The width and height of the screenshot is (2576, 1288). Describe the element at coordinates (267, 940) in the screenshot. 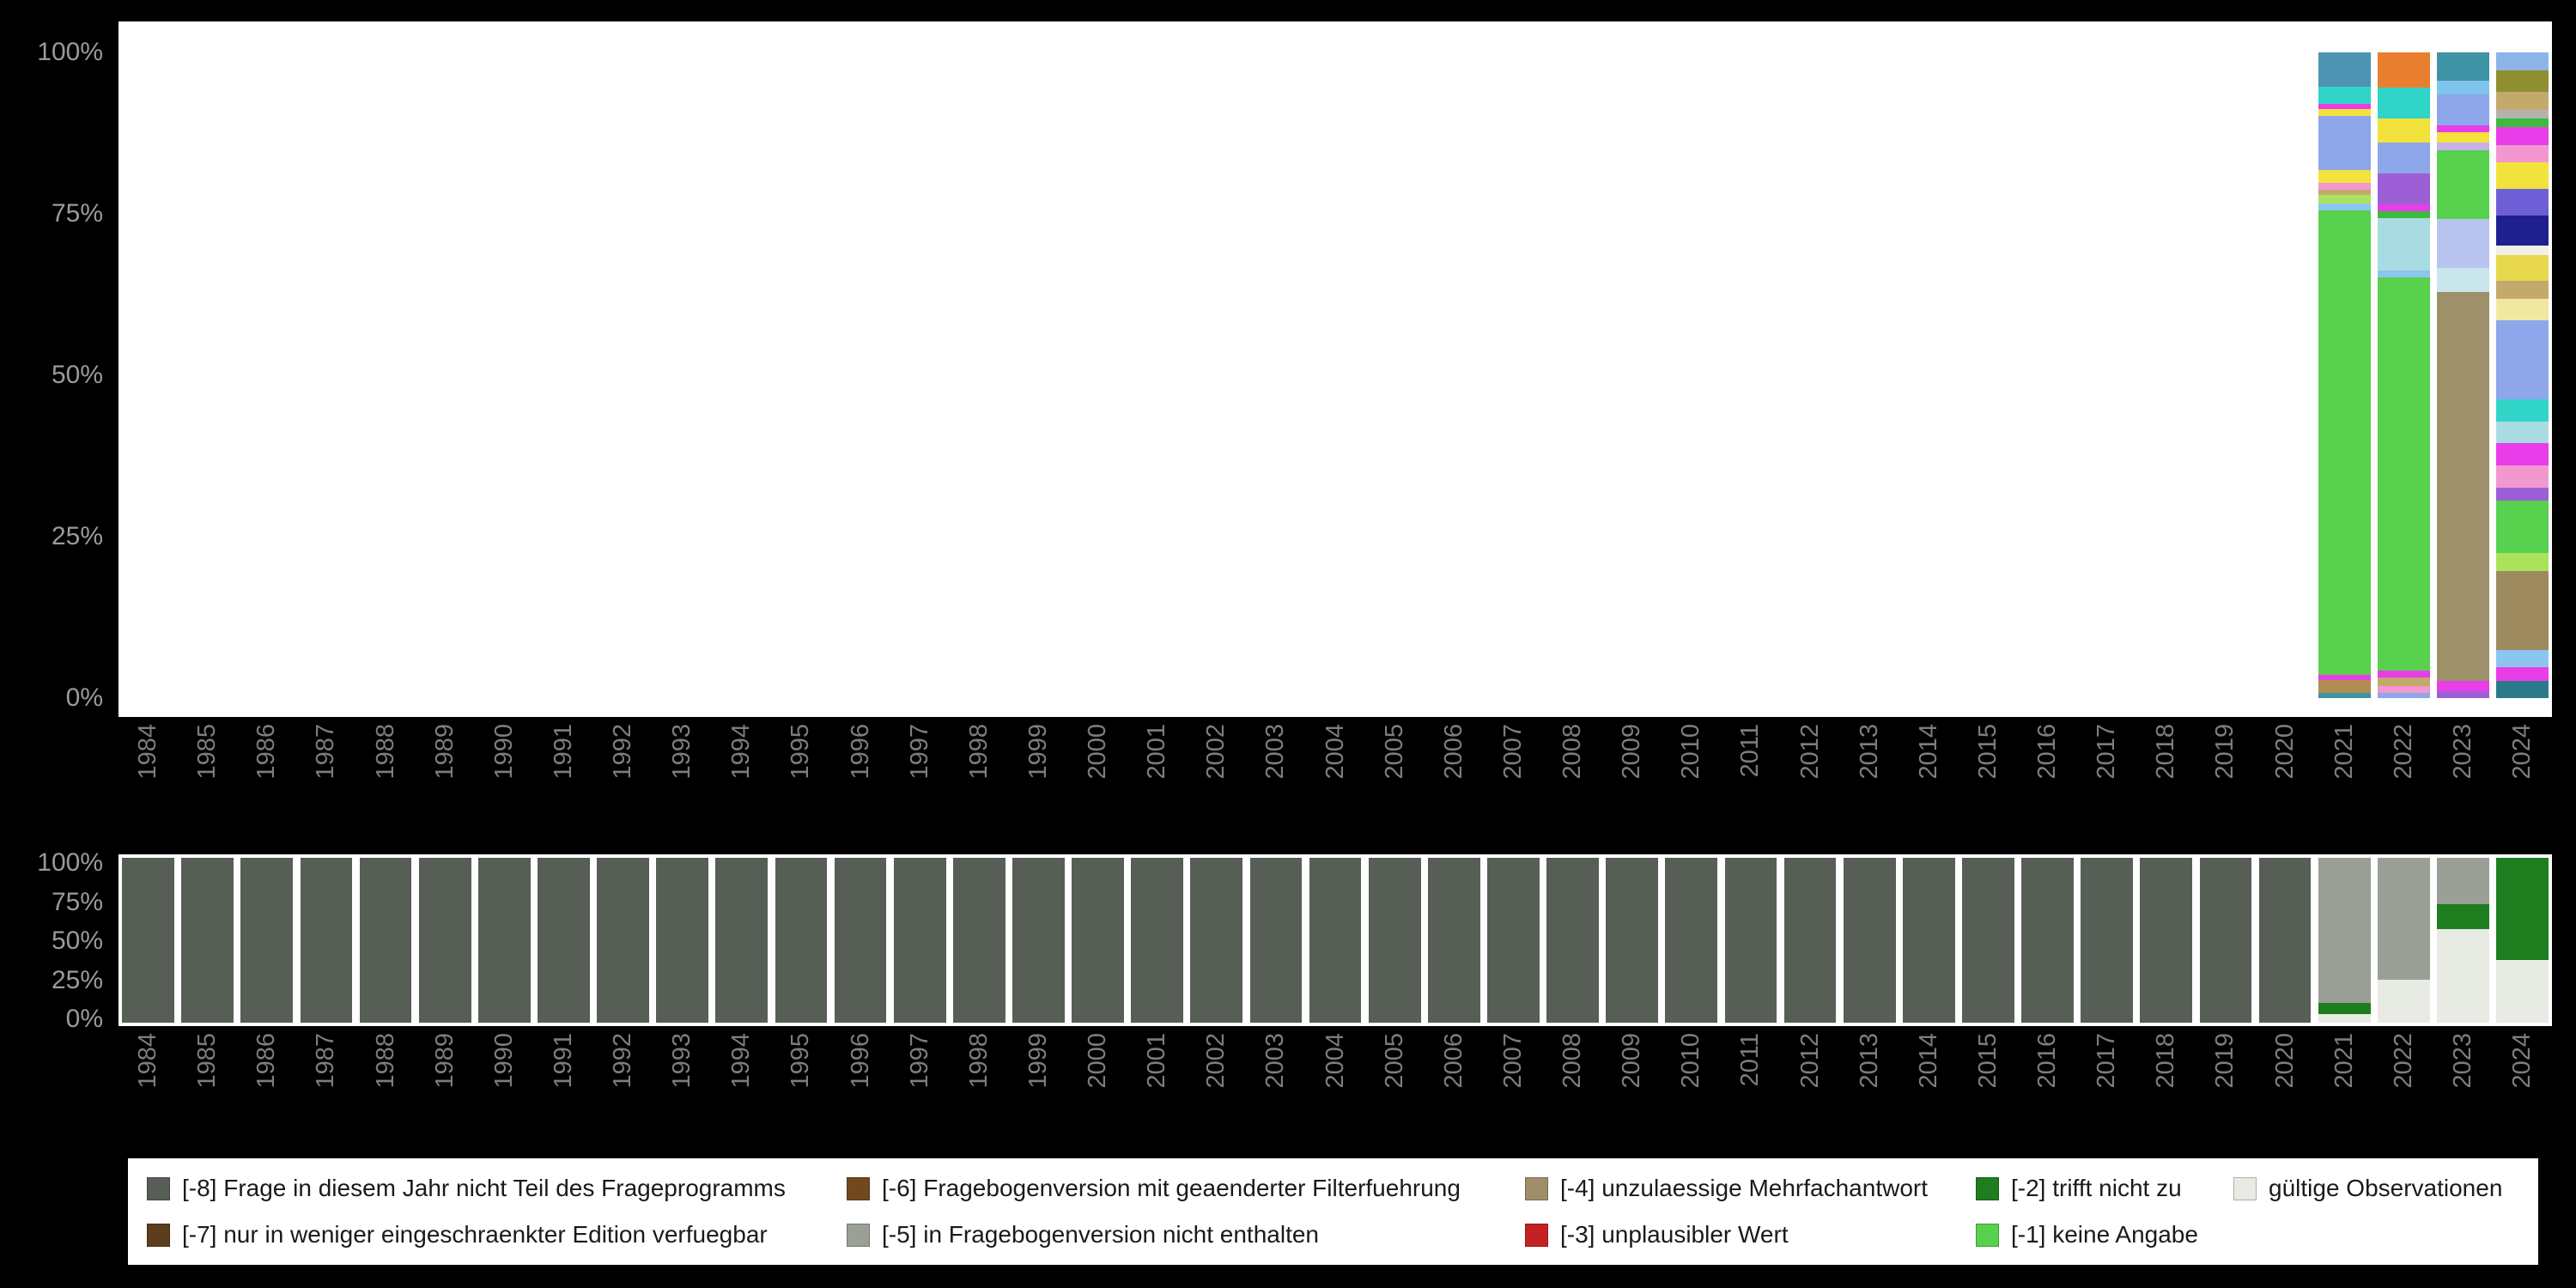

I see `stacked-bar-1986` at that location.